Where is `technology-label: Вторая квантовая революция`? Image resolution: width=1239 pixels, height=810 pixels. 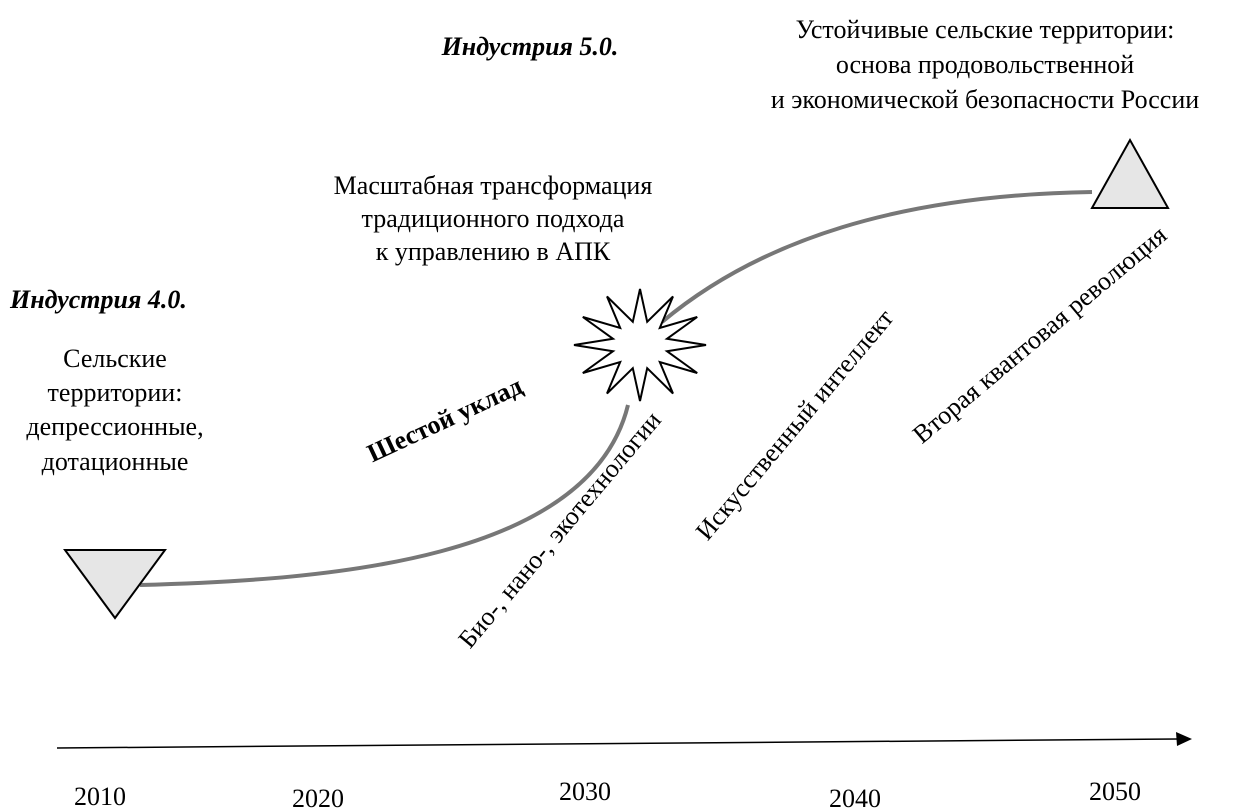
technology-label: Вторая квантовая революция is located at coordinates (1039, 334).